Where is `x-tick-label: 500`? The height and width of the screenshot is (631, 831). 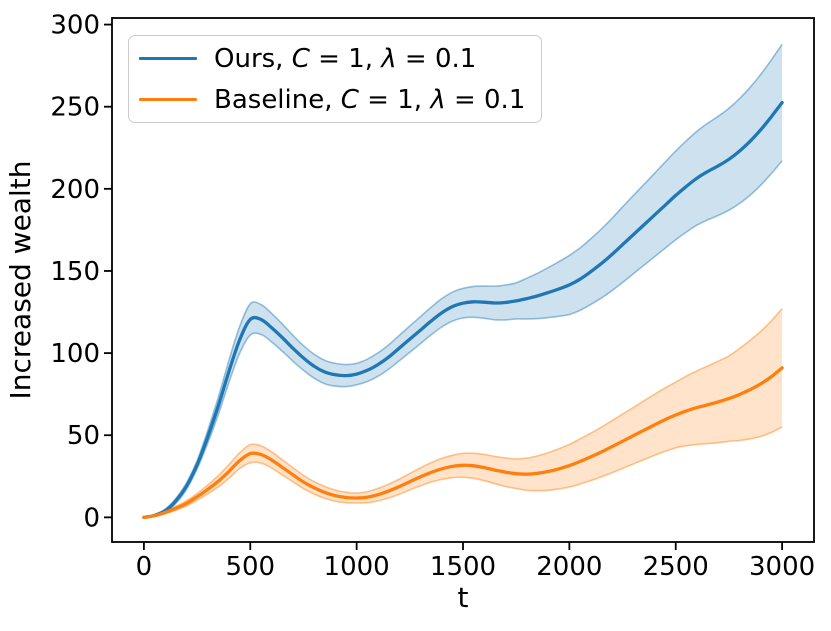
x-tick-label: 500 is located at coordinates (250, 567).